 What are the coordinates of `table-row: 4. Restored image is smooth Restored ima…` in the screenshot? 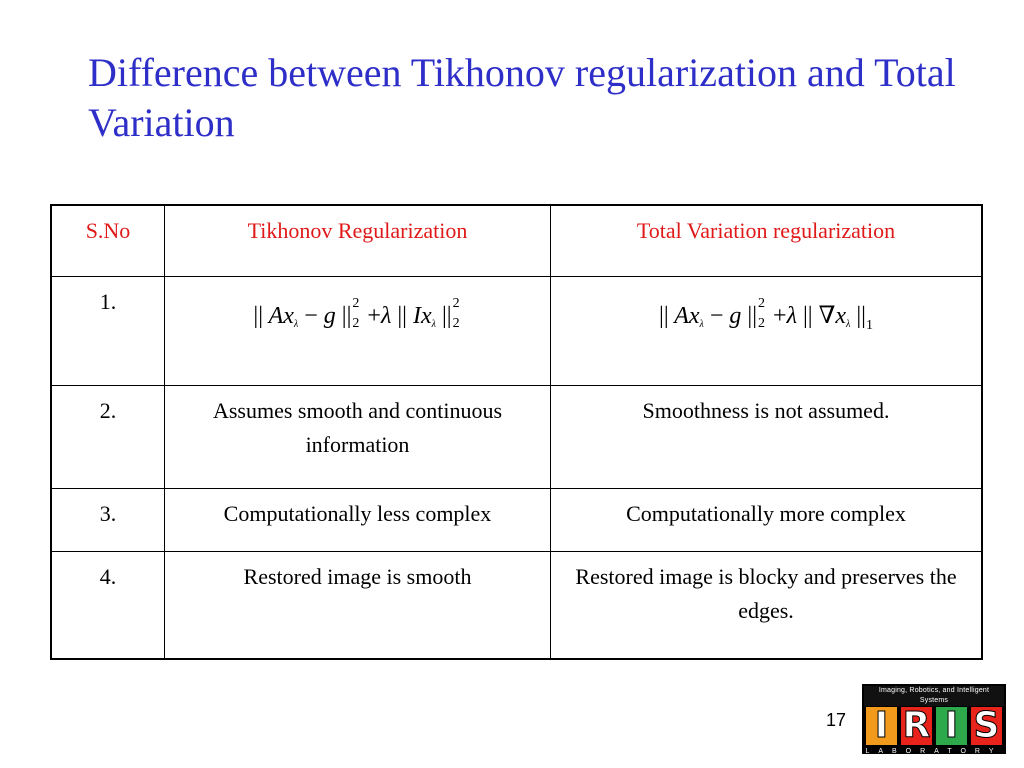 It's located at (516, 605).